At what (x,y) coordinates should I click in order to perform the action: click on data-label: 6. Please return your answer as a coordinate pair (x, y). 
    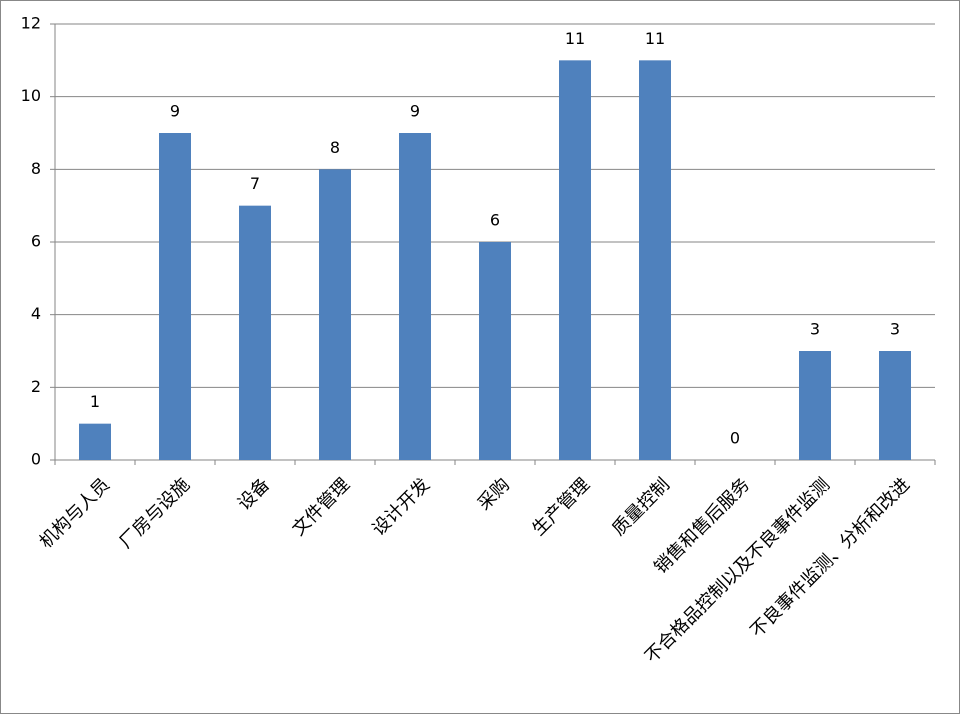
    Looking at the image, I should click on (495, 220).